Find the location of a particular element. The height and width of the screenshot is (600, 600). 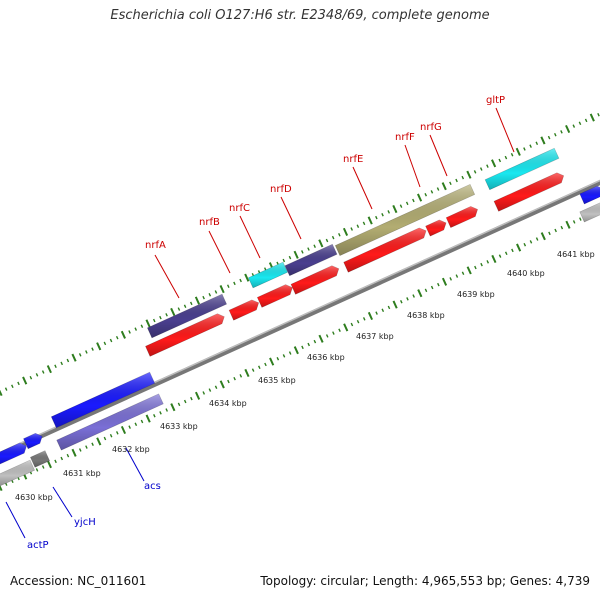

gene-label-nrfD: nrfD is located at coordinates (281, 189).